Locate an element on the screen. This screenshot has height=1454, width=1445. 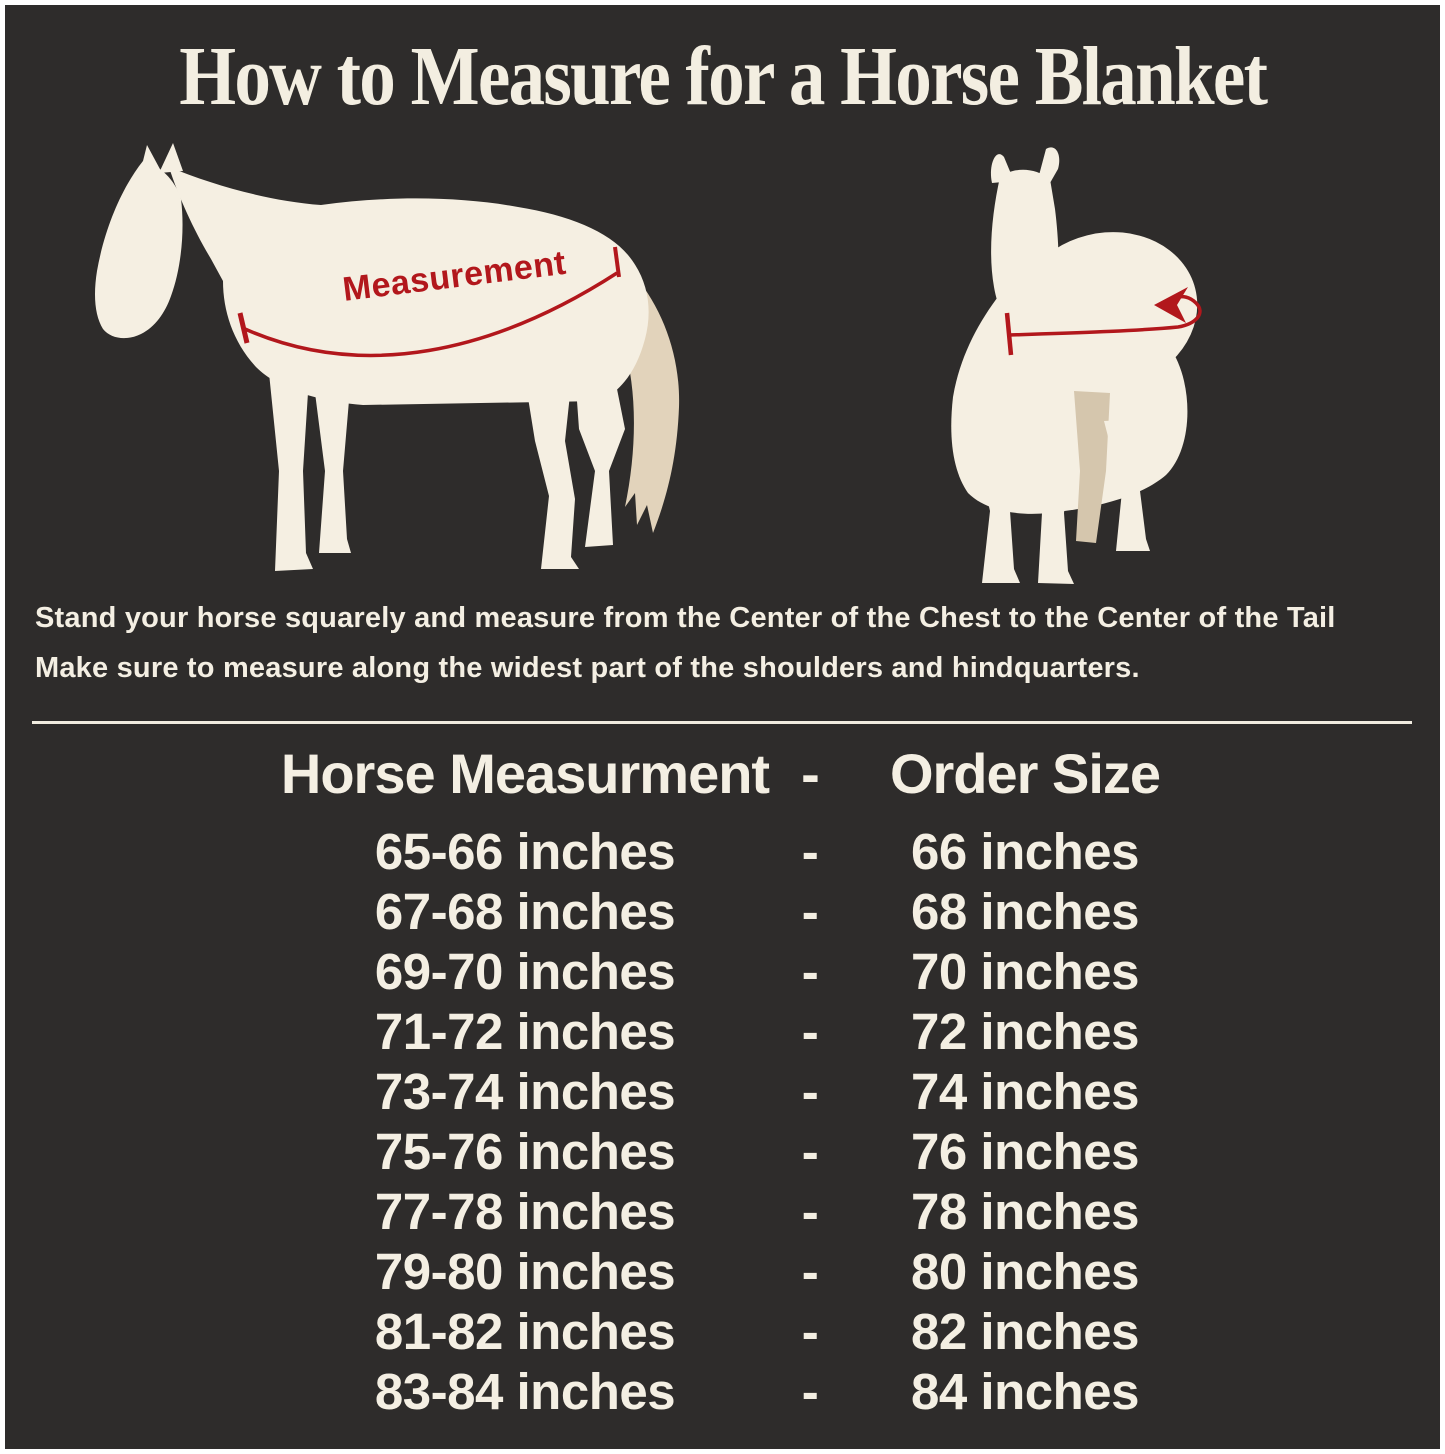
table-row: 71-72 inches - 72 inches is located at coordinates (745, 1031).